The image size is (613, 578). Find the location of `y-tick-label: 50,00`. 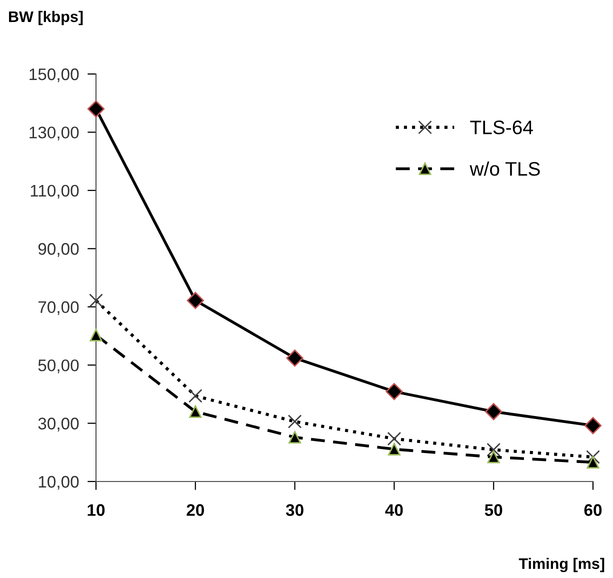

y-tick-label: 50,00 is located at coordinates (58, 366).